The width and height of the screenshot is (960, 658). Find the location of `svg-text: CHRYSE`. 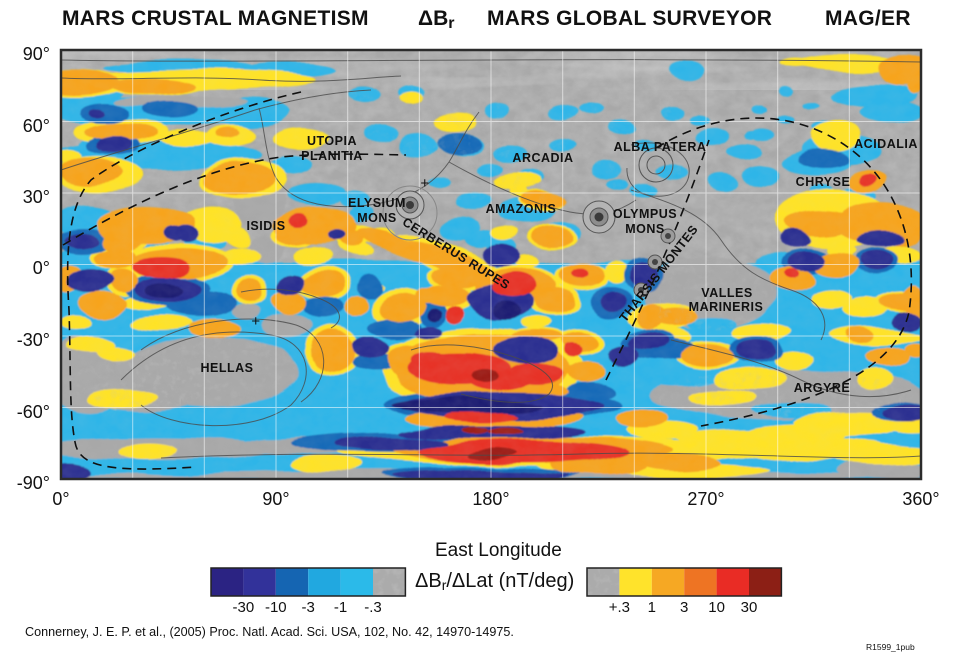

svg-text: CHRYSE is located at coordinates (823, 182).